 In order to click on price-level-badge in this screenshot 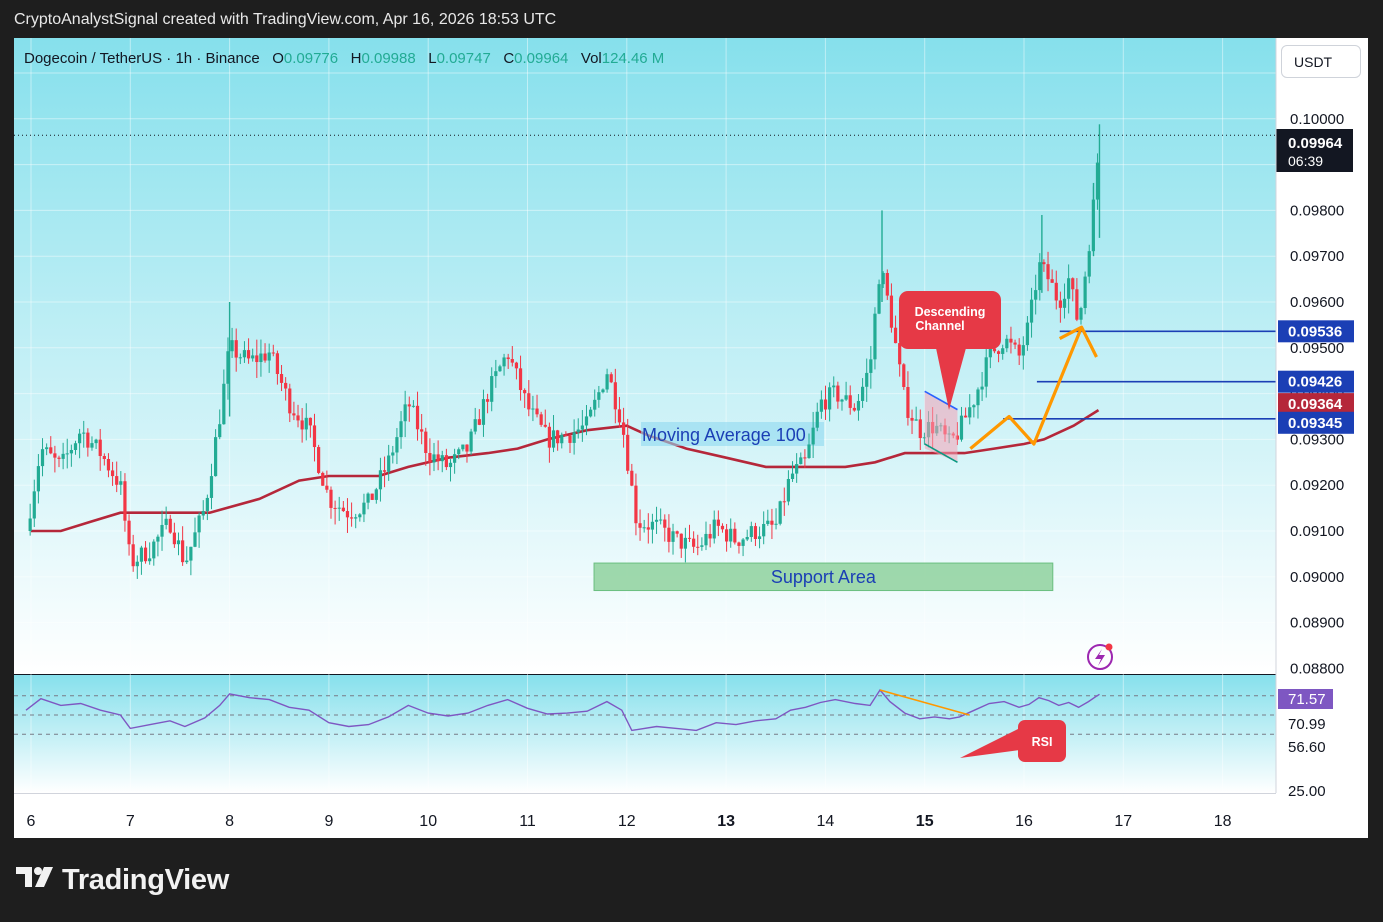, I will do `click(1316, 422)`.